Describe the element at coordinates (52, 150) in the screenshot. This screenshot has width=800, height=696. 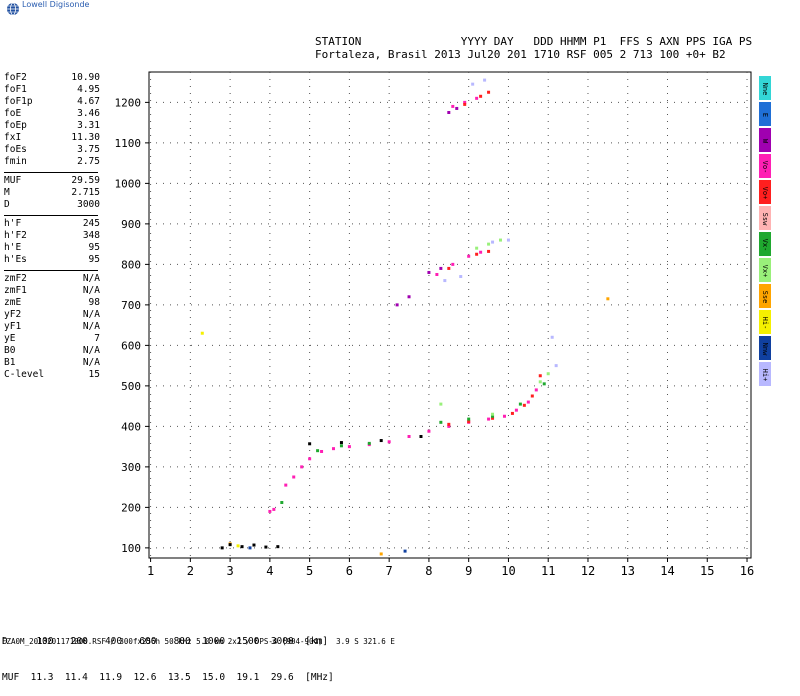
I see `param-row: foEs 3.75` at that location.